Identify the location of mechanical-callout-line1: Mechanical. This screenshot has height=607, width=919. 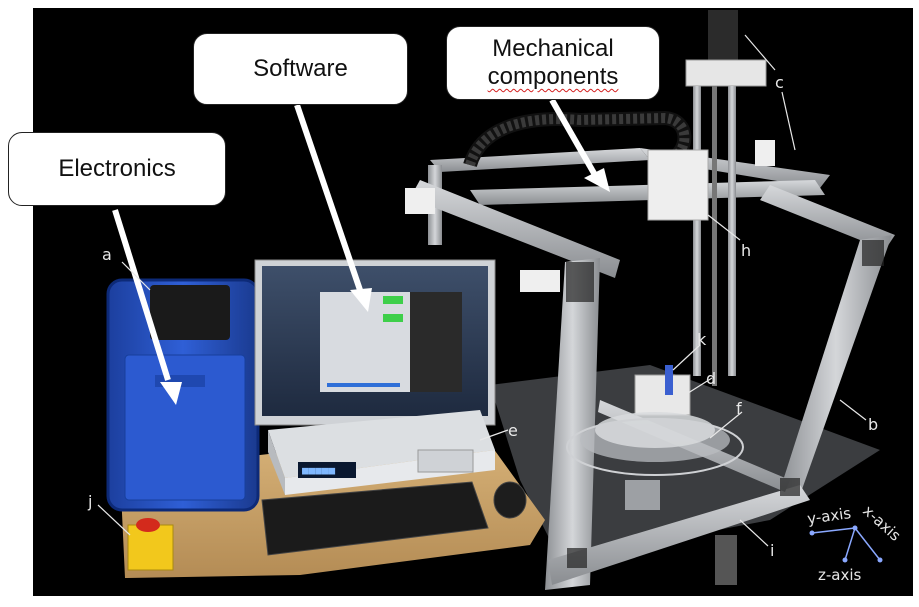
(553, 49).